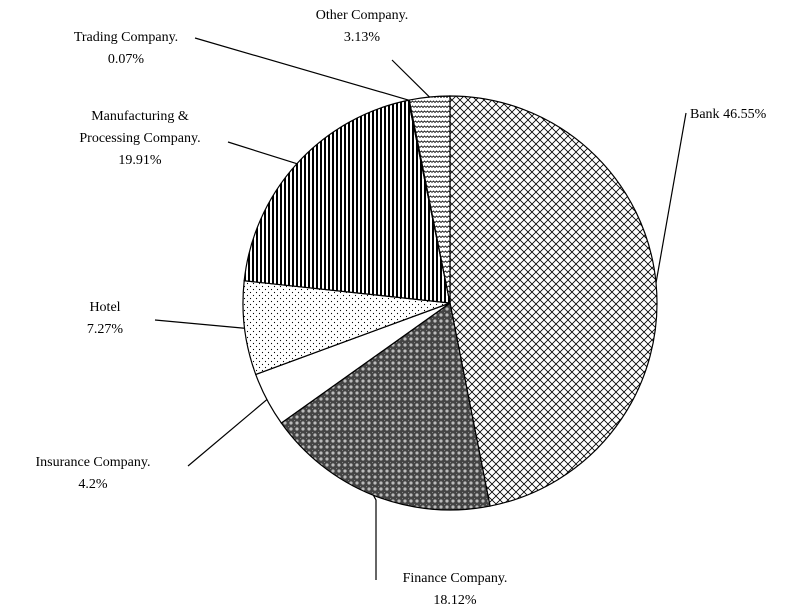 The width and height of the screenshot is (806, 611). I want to click on category-label: Hotel, so click(105, 307).